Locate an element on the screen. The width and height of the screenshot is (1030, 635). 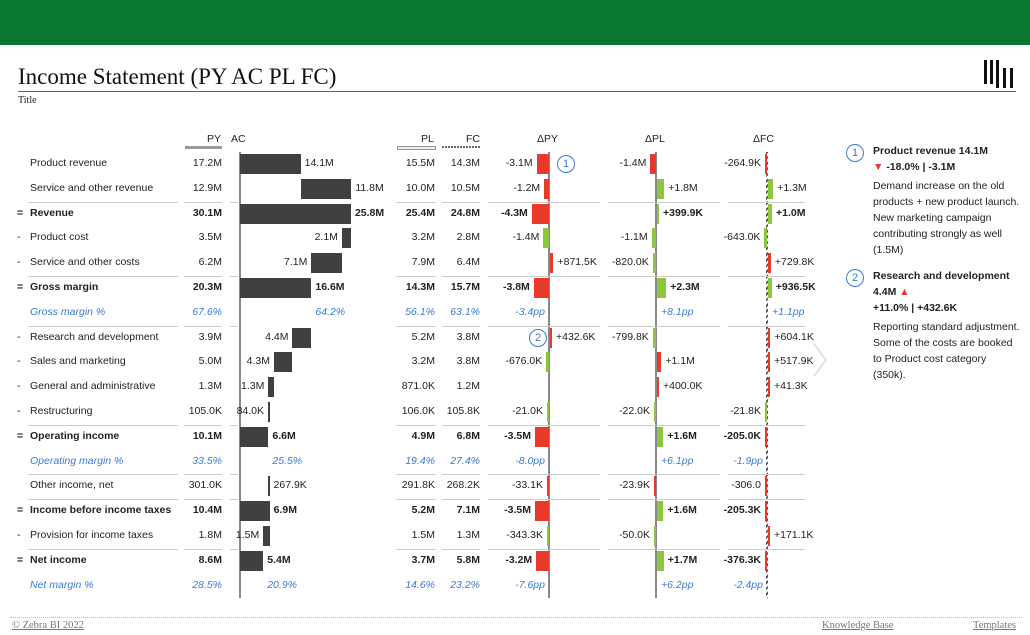
ac-value: 1.5M is located at coordinates (247, 535).